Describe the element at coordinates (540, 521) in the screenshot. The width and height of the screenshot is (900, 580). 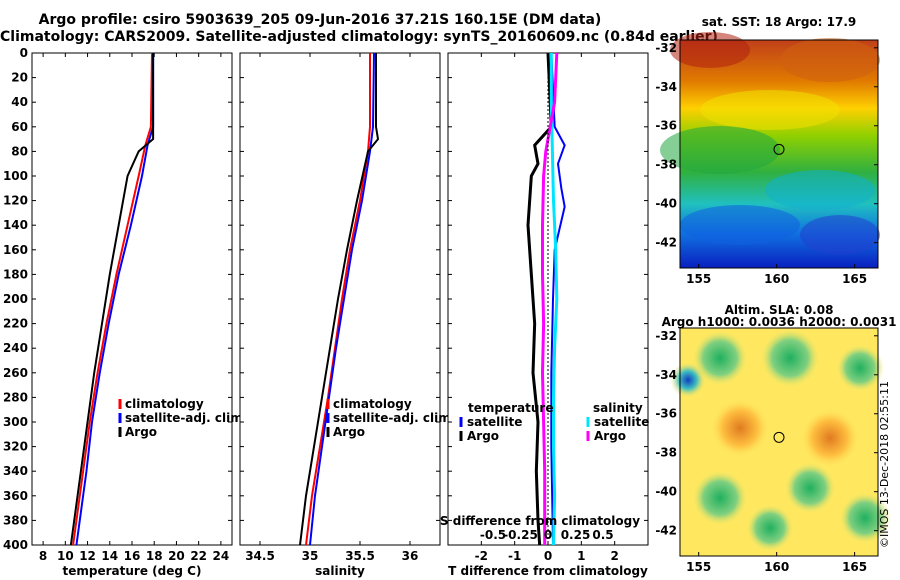
I see `s-axis-label: S difference from climatology` at that location.